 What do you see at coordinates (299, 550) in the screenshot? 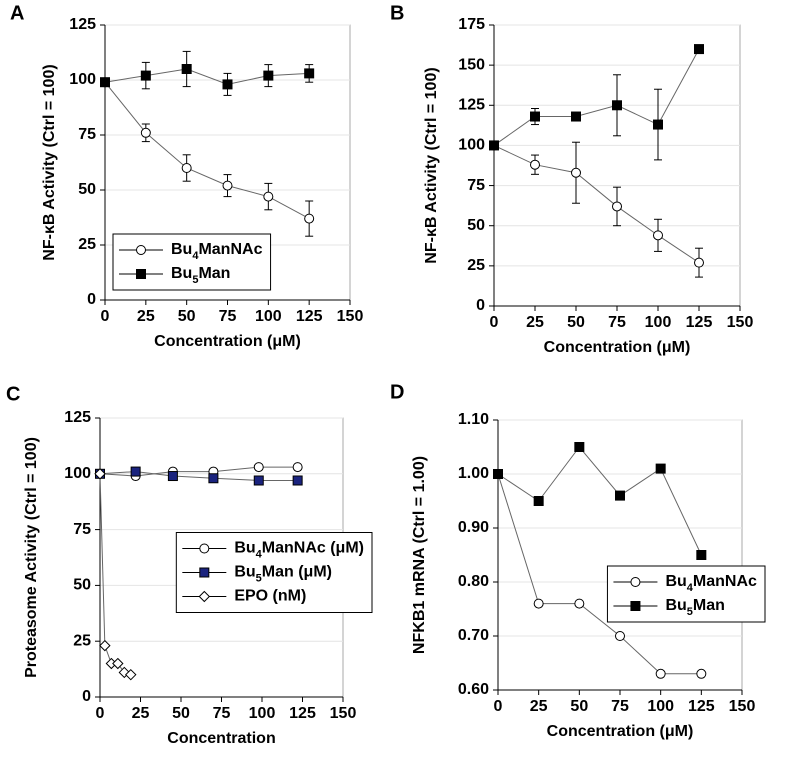
I see `legend-label: Bu4ManNAc (μM)` at bounding box center [299, 550].